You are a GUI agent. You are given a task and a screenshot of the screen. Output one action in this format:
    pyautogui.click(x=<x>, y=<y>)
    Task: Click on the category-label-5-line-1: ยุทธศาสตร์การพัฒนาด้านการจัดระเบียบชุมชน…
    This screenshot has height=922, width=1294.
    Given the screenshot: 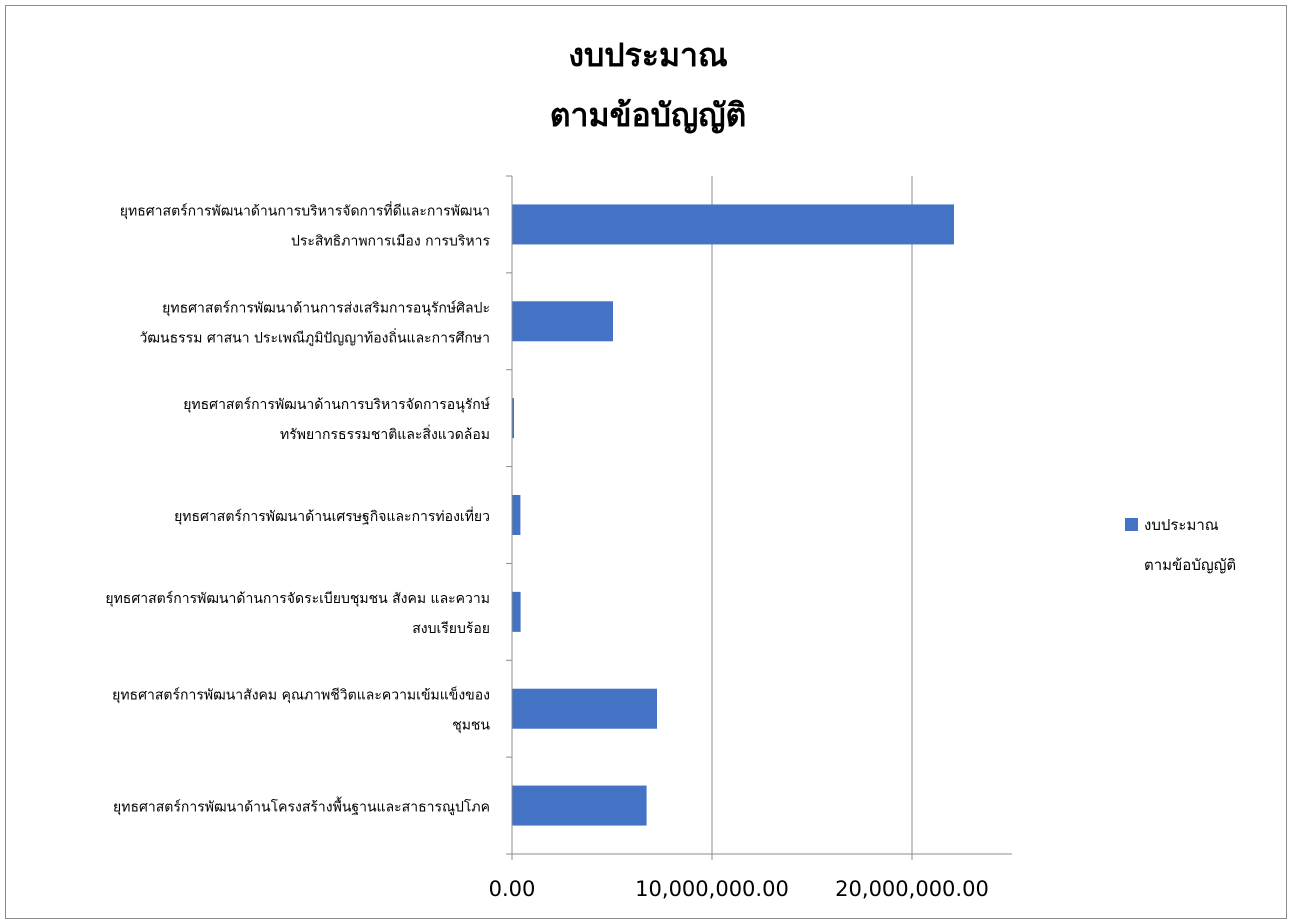 What is the action you would take?
    pyautogui.click(x=297, y=598)
    